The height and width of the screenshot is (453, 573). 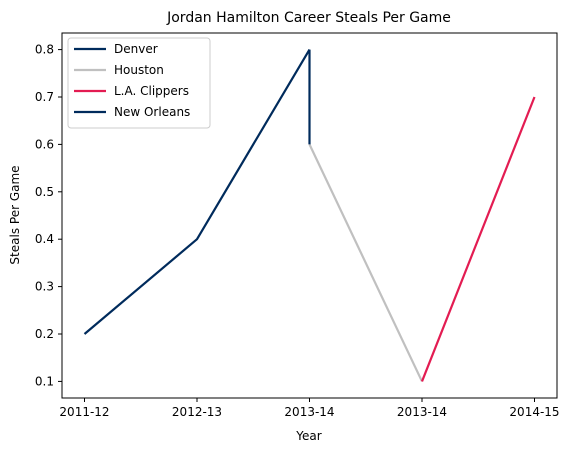 I want to click on legend-box, so click(x=139, y=83).